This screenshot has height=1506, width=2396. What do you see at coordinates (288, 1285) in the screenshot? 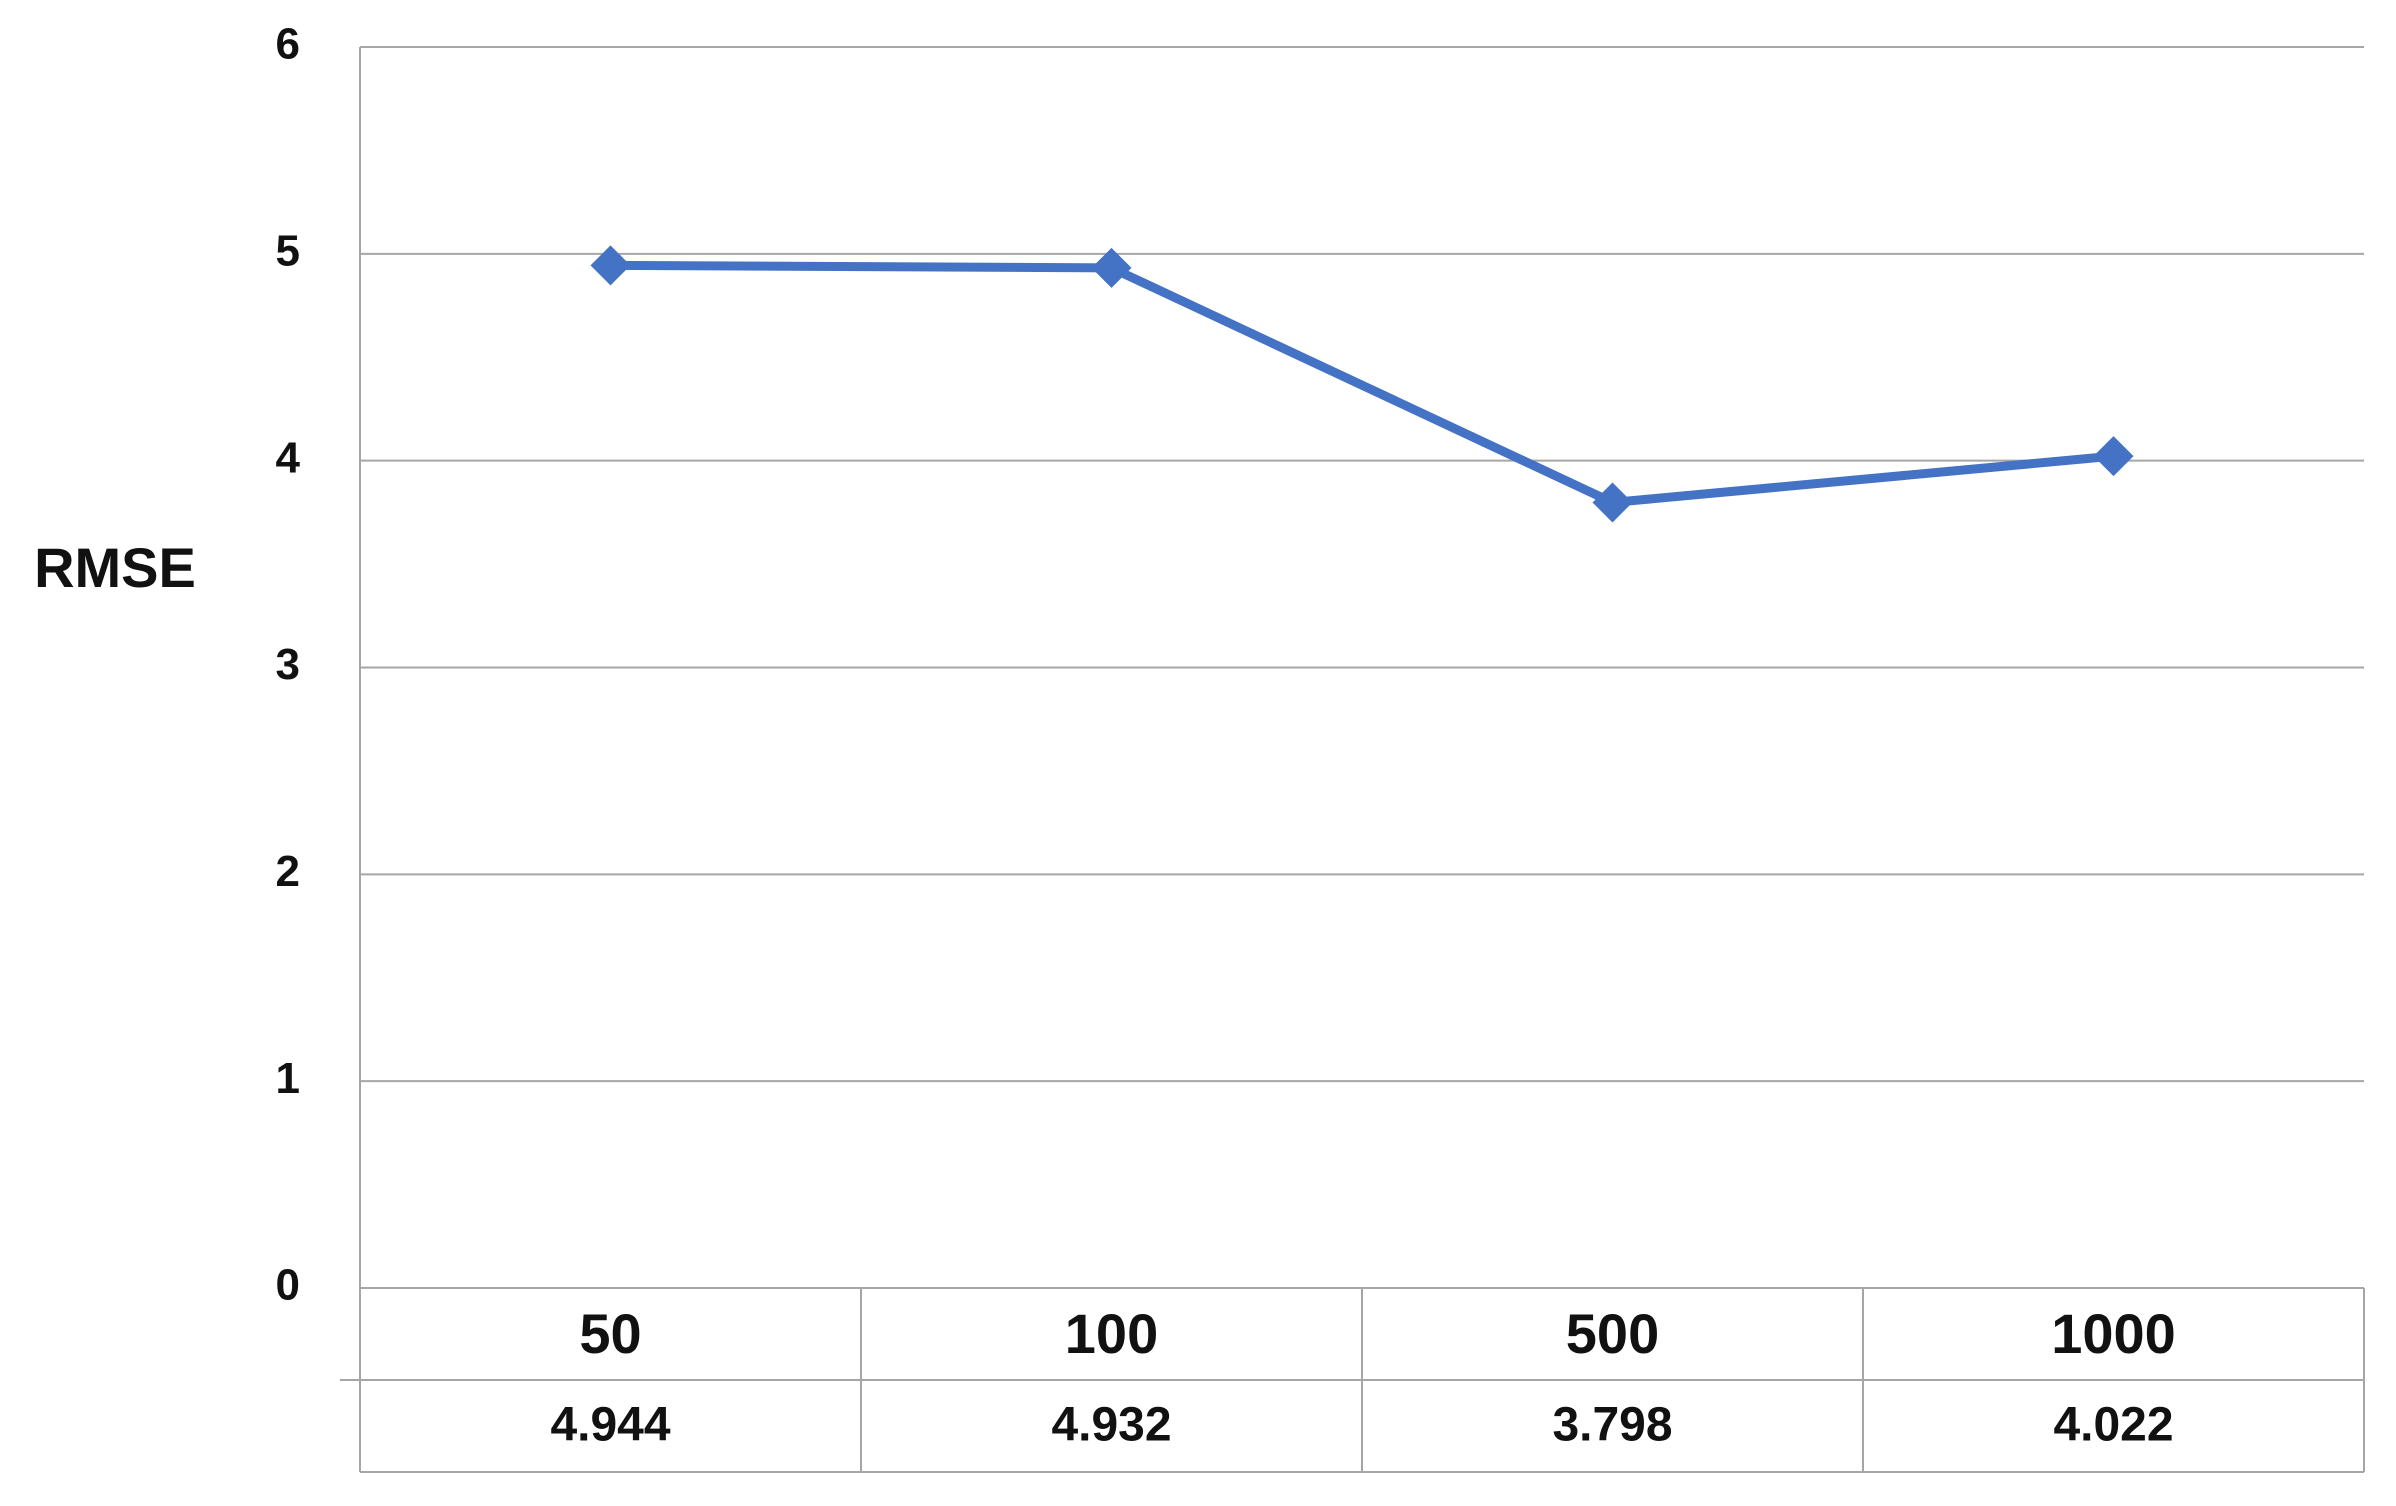
I see `y-tick-label: 0` at bounding box center [288, 1285].